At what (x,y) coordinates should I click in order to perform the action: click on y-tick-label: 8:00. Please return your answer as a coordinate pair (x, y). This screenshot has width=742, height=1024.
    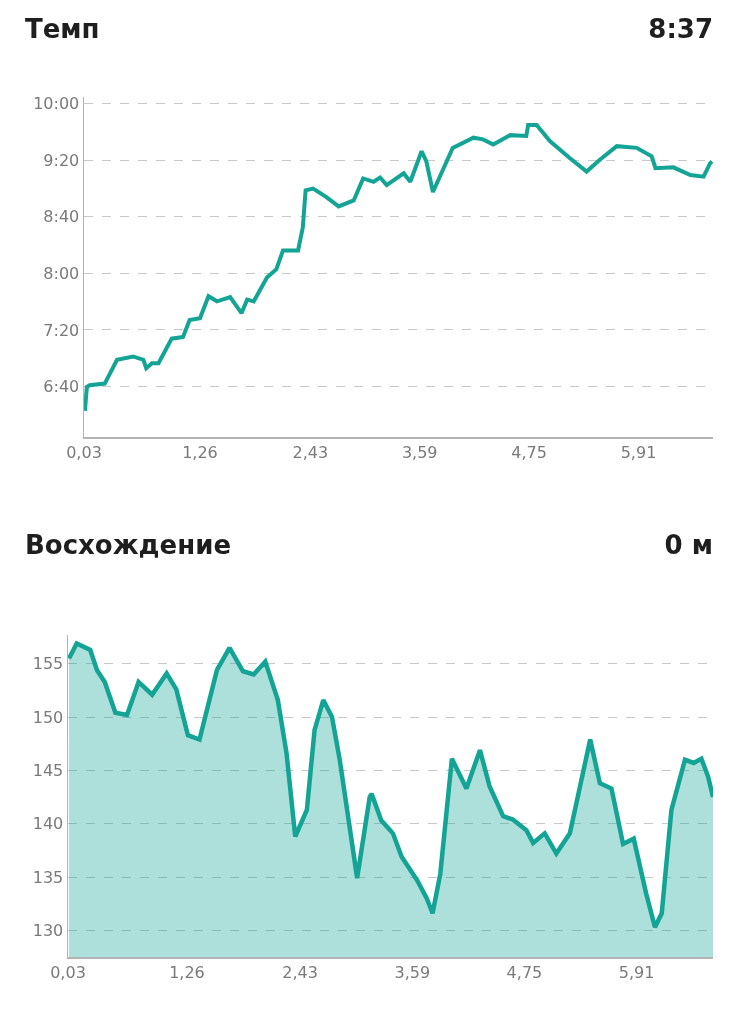
    Looking at the image, I should click on (61, 273).